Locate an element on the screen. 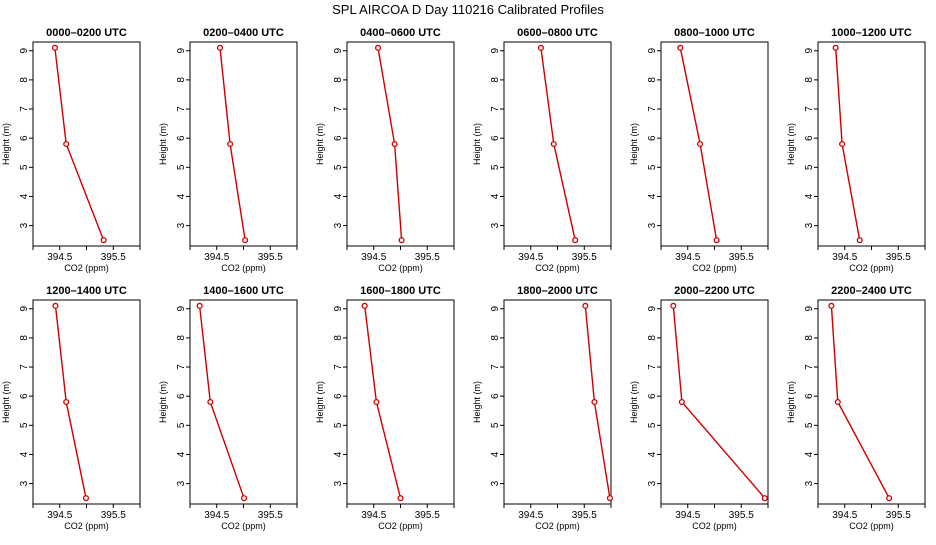 Image resolution: width=936 pixels, height=545 pixels. panel-title: 0200–0400 UTC is located at coordinates (243, 33).